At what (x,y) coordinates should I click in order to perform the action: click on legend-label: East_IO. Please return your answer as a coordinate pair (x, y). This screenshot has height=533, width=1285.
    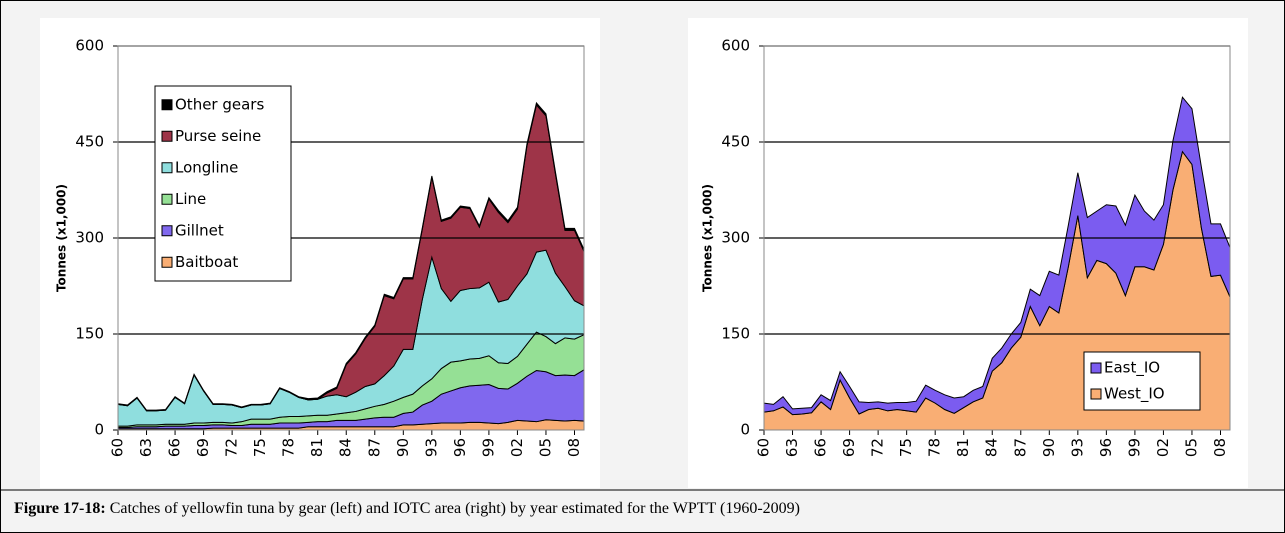
    Looking at the image, I should click on (1132, 368).